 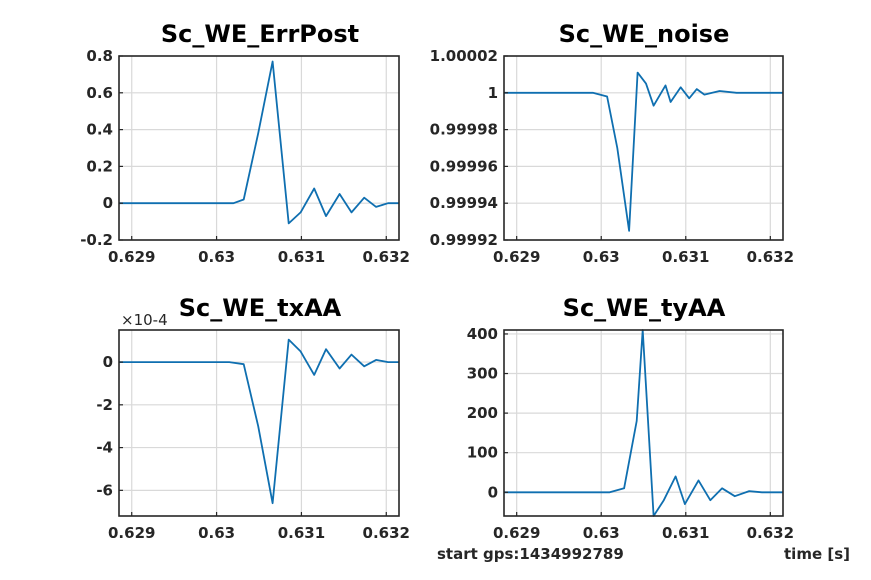 What do you see at coordinates (301, 533) in the screenshot?
I see `subplot-txaa-xtick-label: 0.631` at bounding box center [301, 533].